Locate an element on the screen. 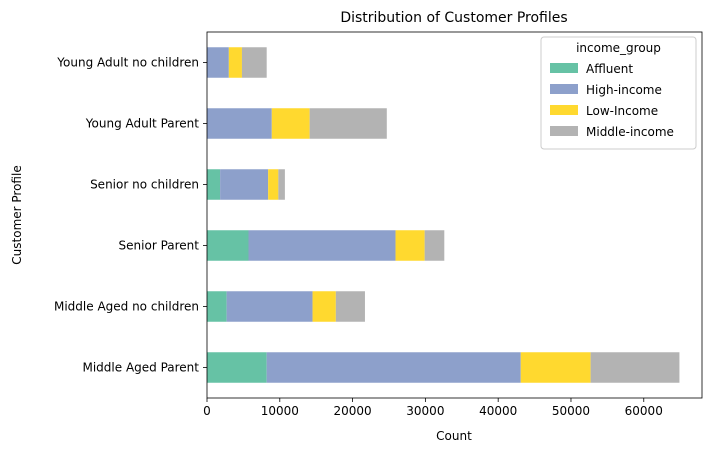 This screenshot has height=453, width=713. legend-label: Middle-income is located at coordinates (630, 132).